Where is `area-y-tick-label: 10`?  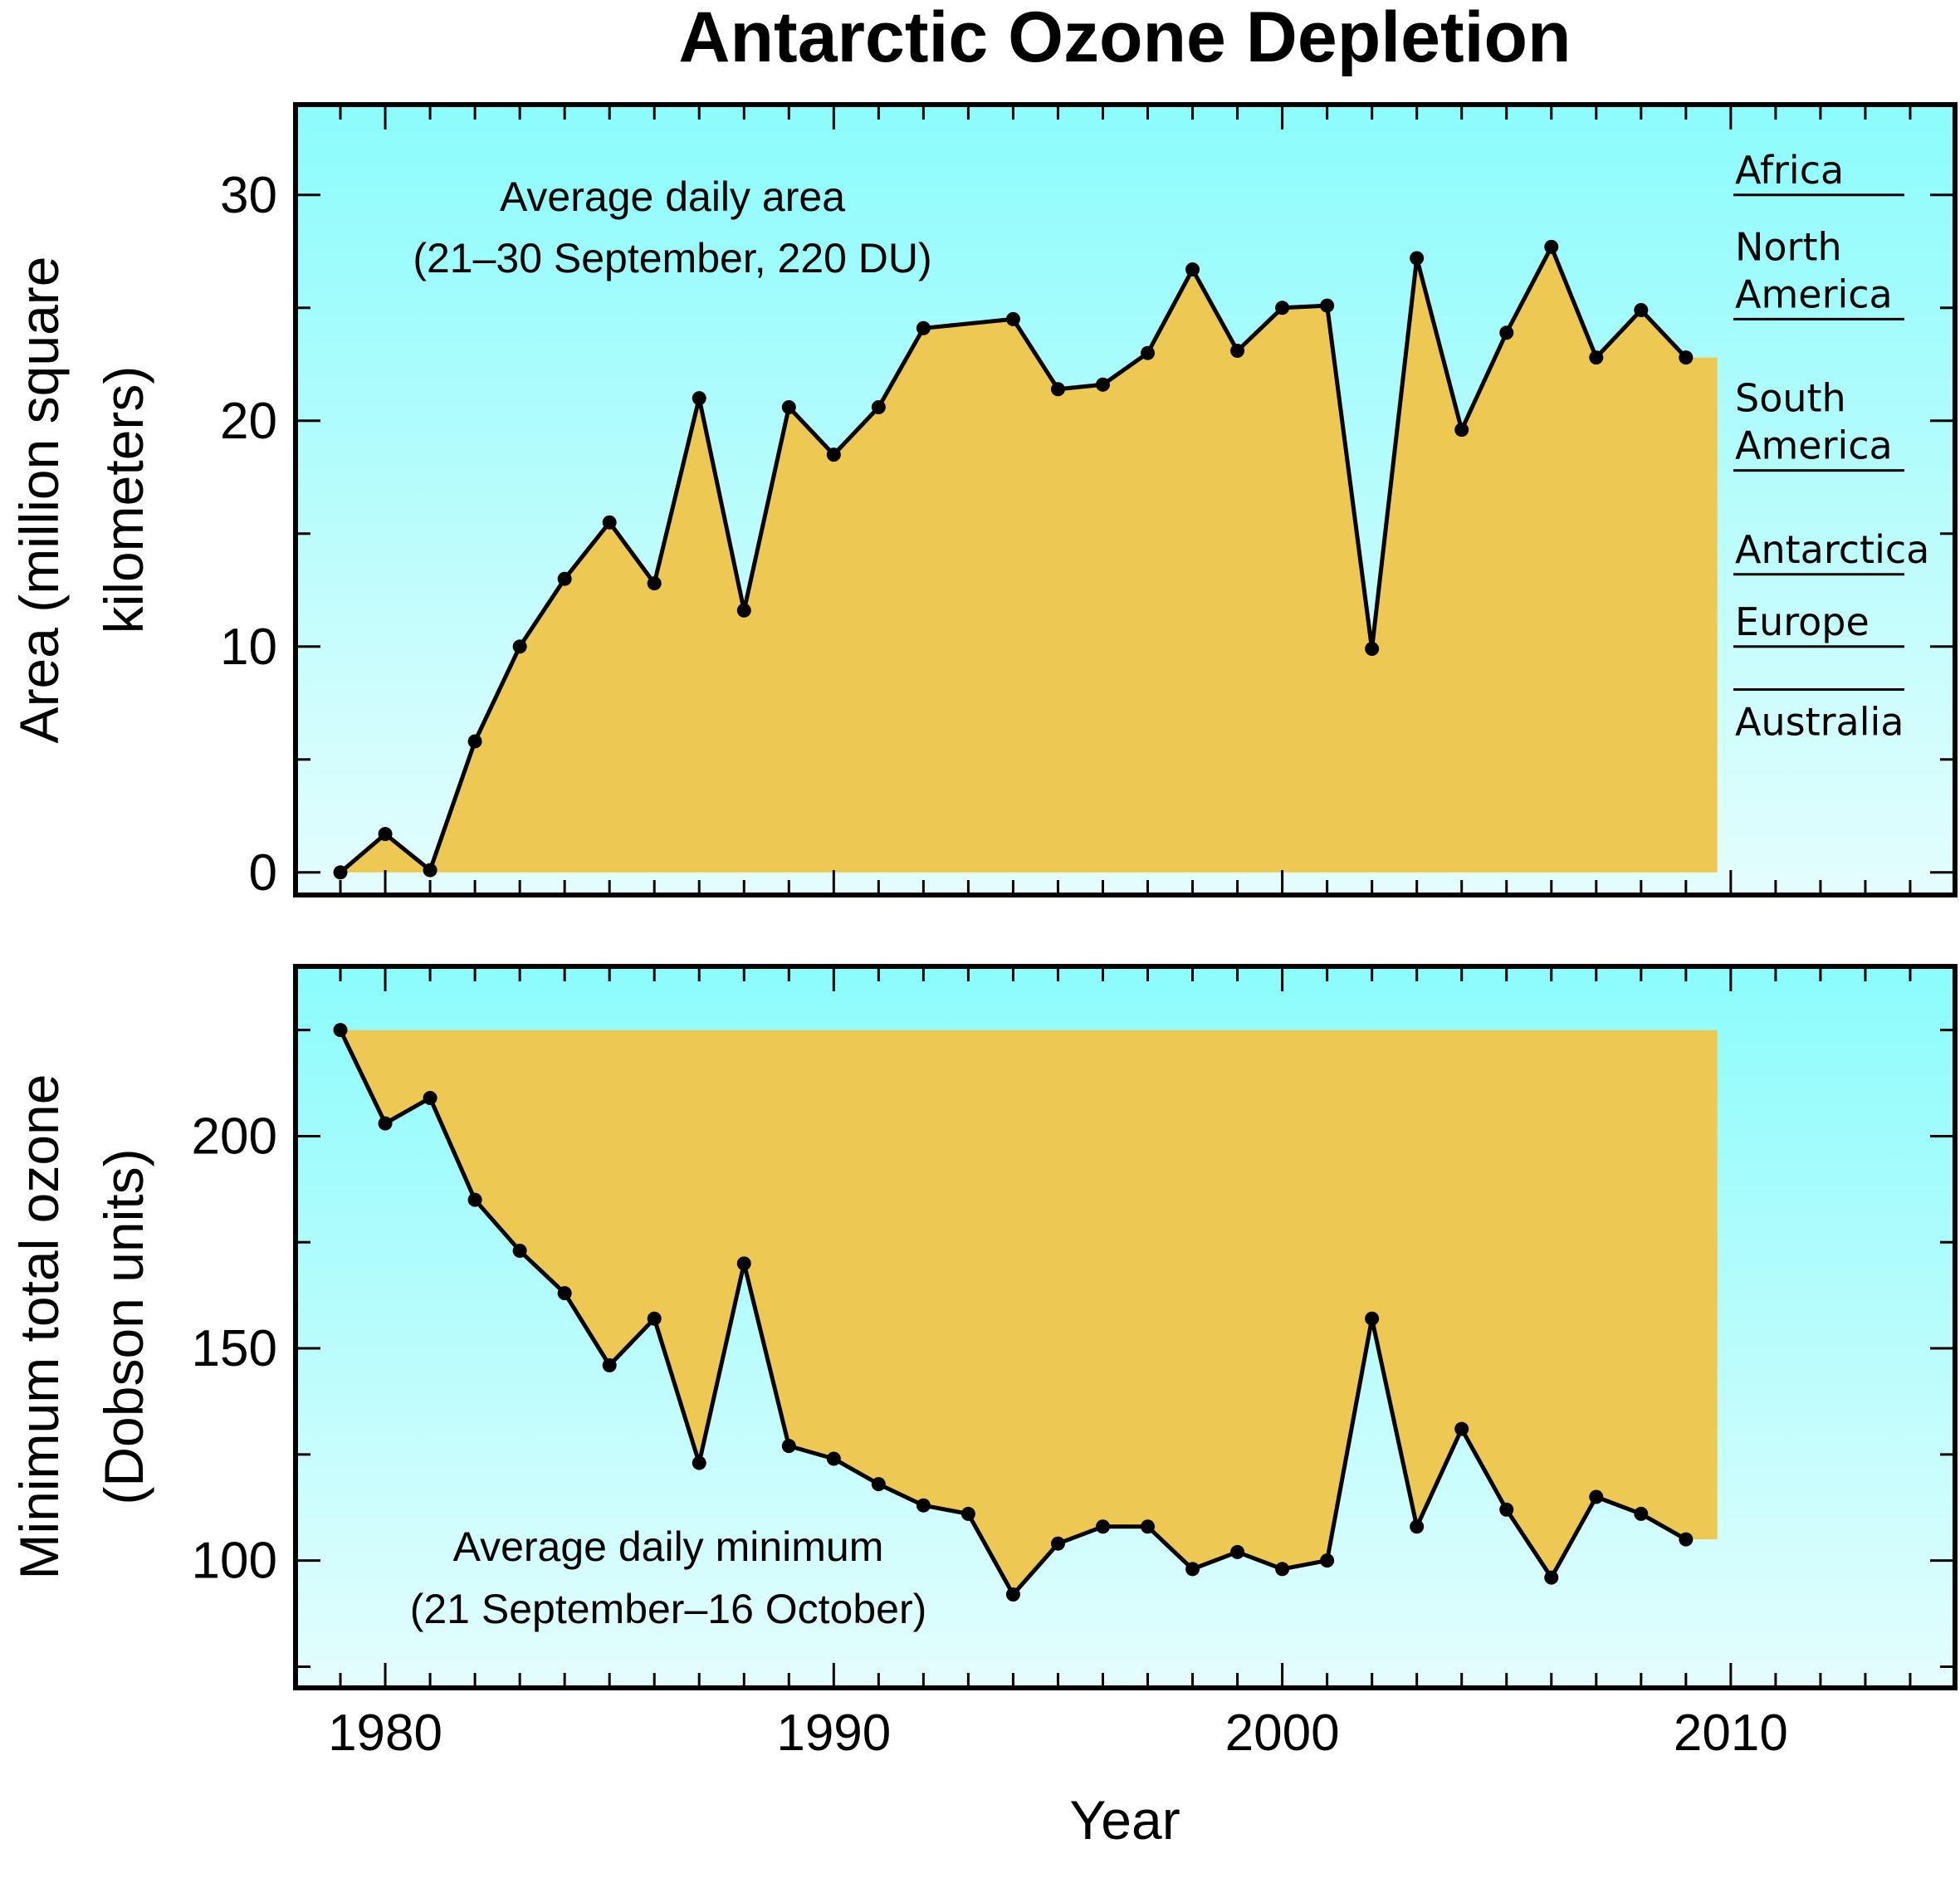 area-y-tick-label: 10 is located at coordinates (249, 647).